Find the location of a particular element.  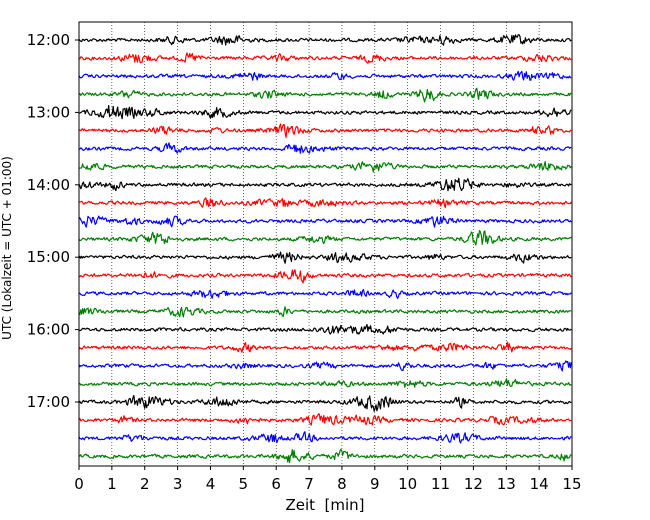

x-tick-label: 14 is located at coordinates (539, 484).